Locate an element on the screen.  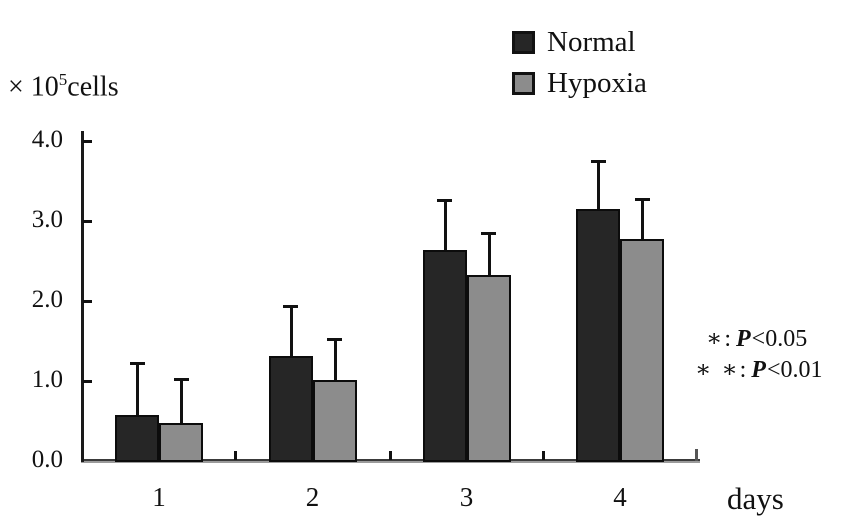
bar-hypoxia-day2 is located at coordinates (334, 421).